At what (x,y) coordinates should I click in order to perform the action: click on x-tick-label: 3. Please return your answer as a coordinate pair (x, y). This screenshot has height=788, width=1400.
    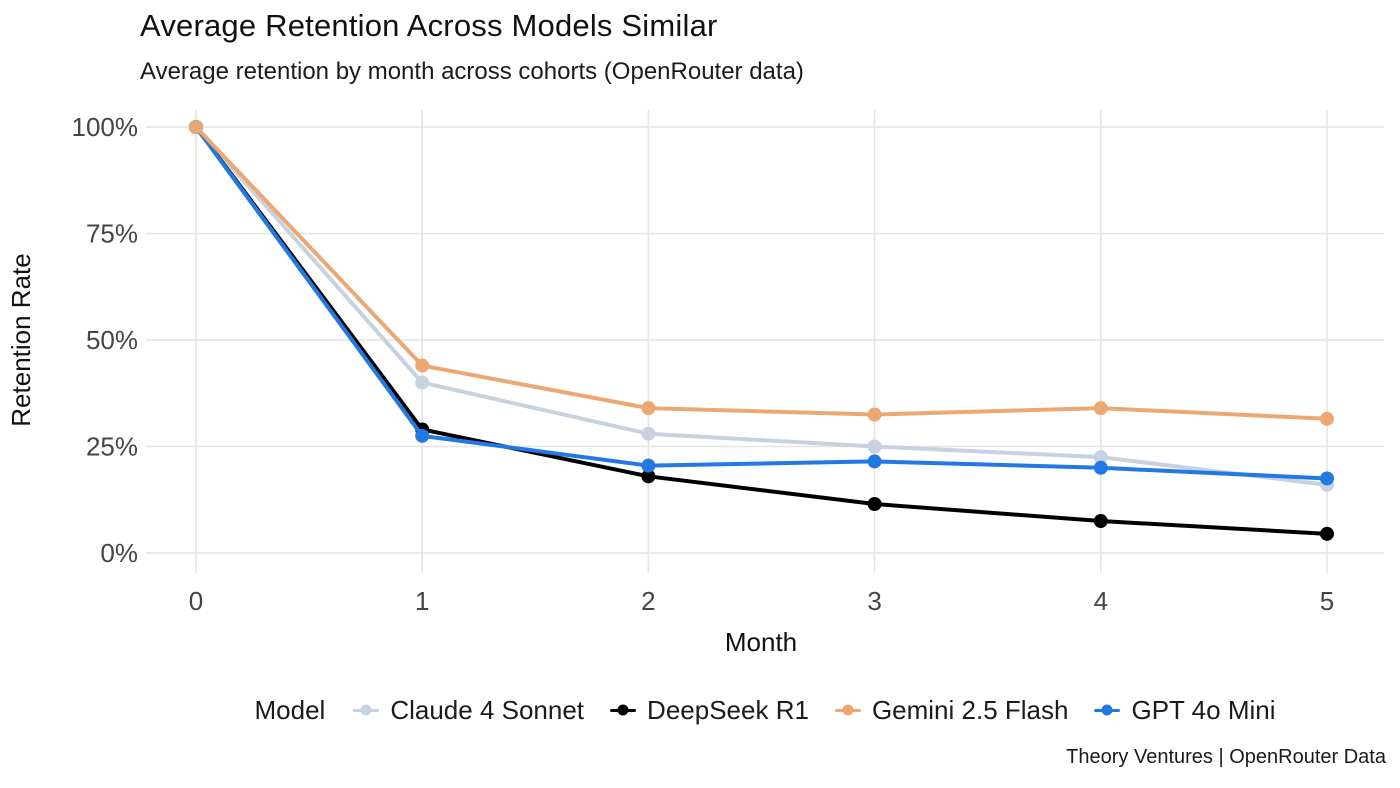
    Looking at the image, I should click on (874, 601).